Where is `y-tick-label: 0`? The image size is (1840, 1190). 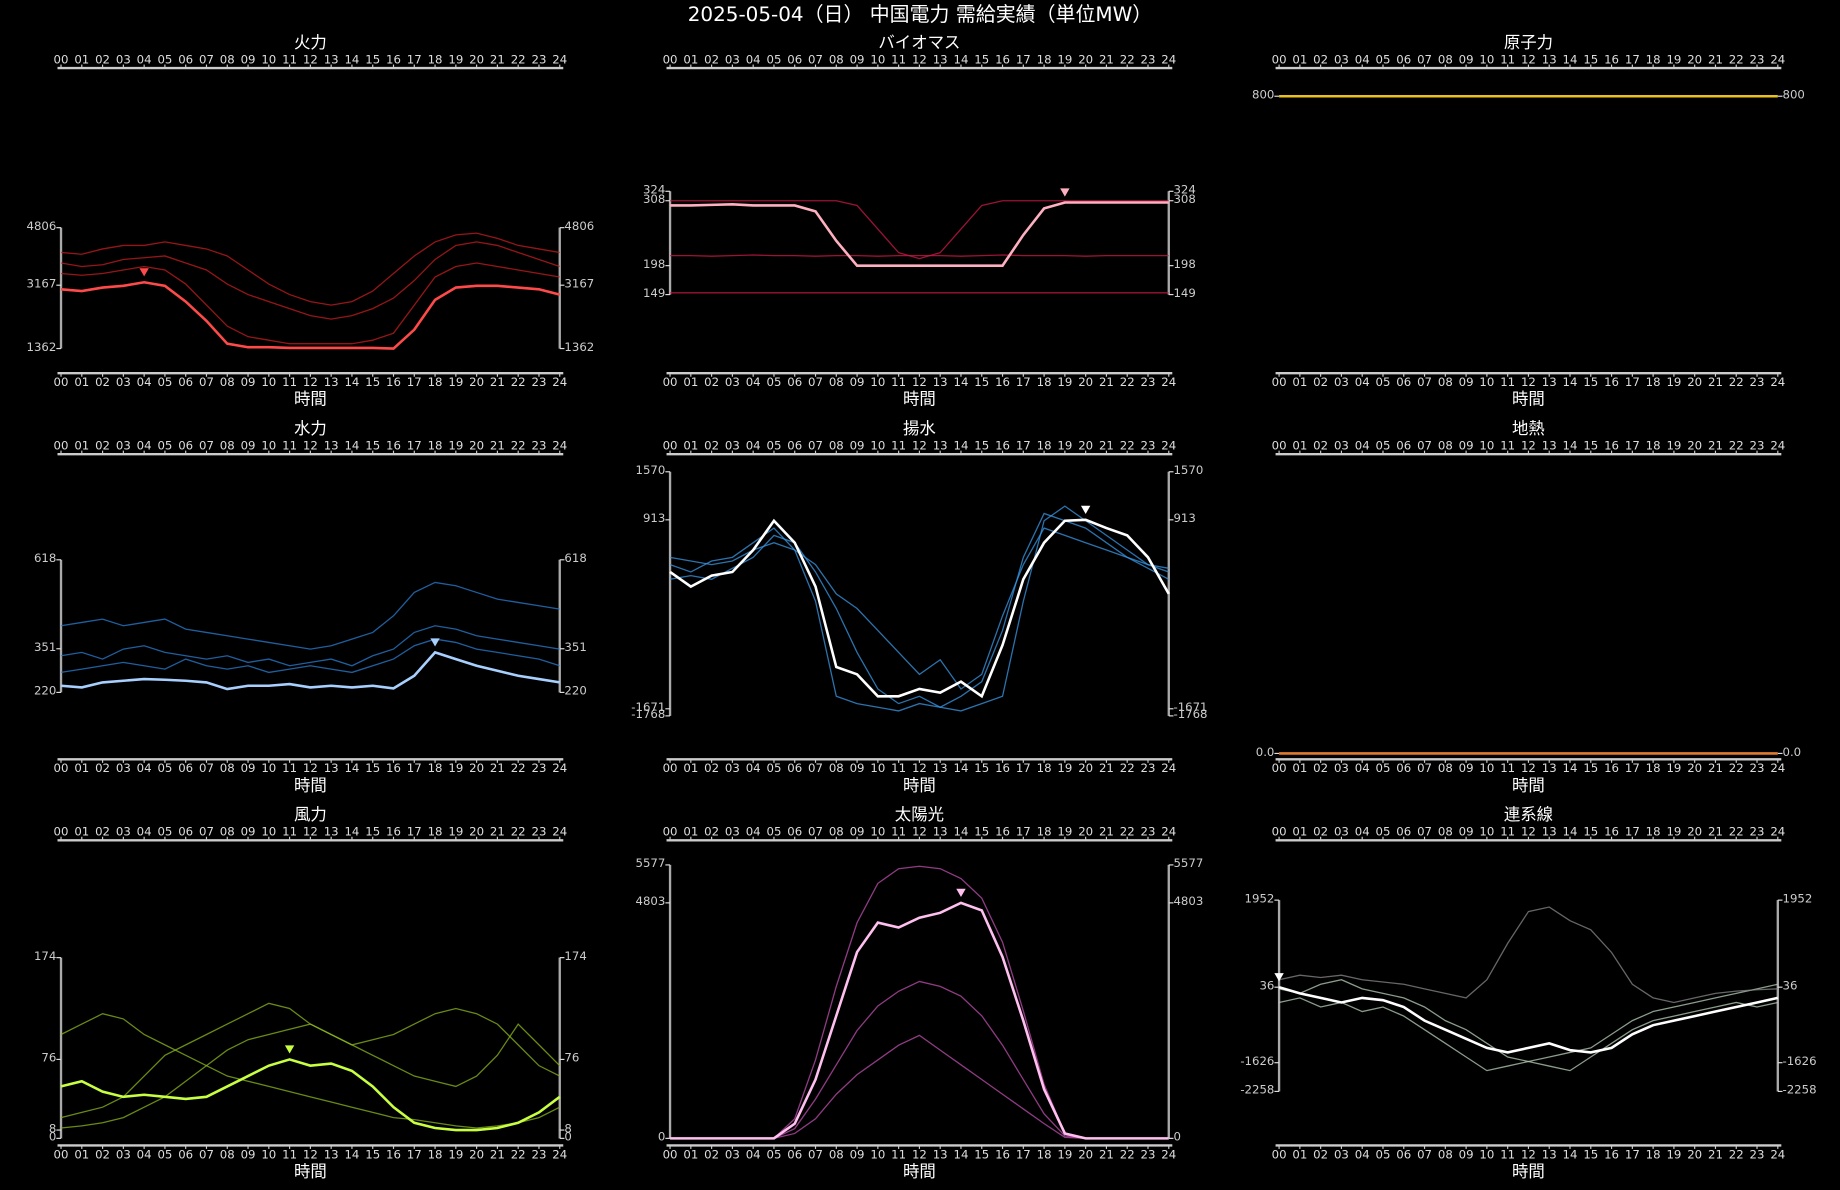 y-tick-label: 0 is located at coordinates (567, 1137).